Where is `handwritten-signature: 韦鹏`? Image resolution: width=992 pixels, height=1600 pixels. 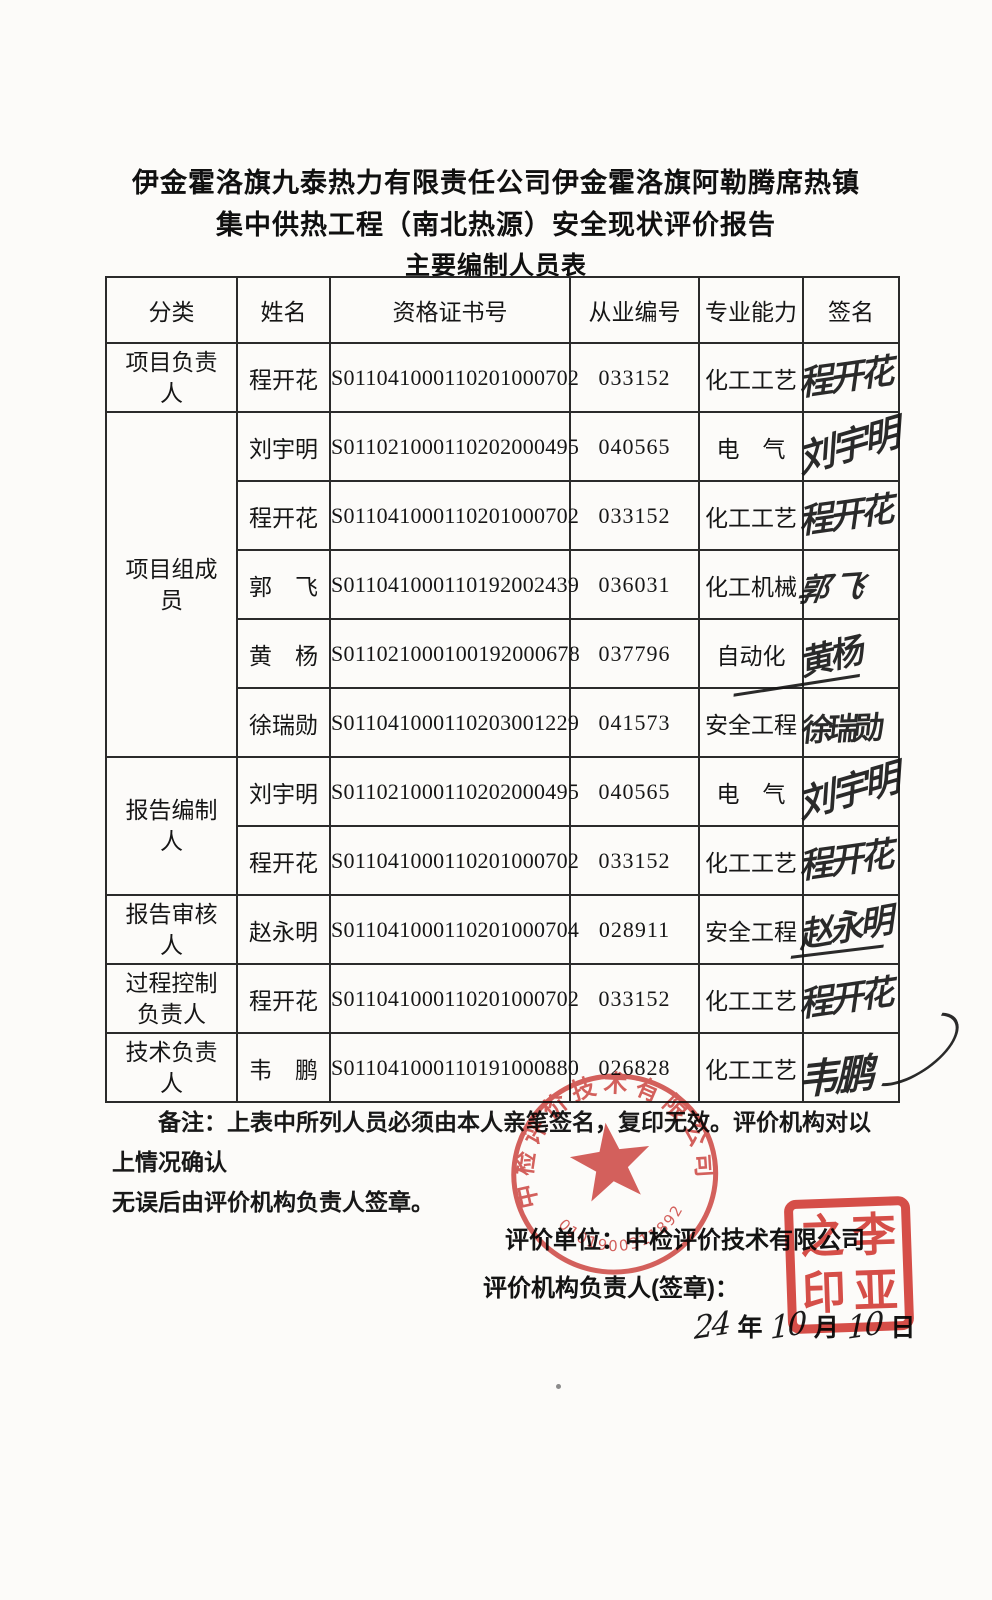 handwritten-signature: 韦鹏 is located at coordinates (839, 1072).